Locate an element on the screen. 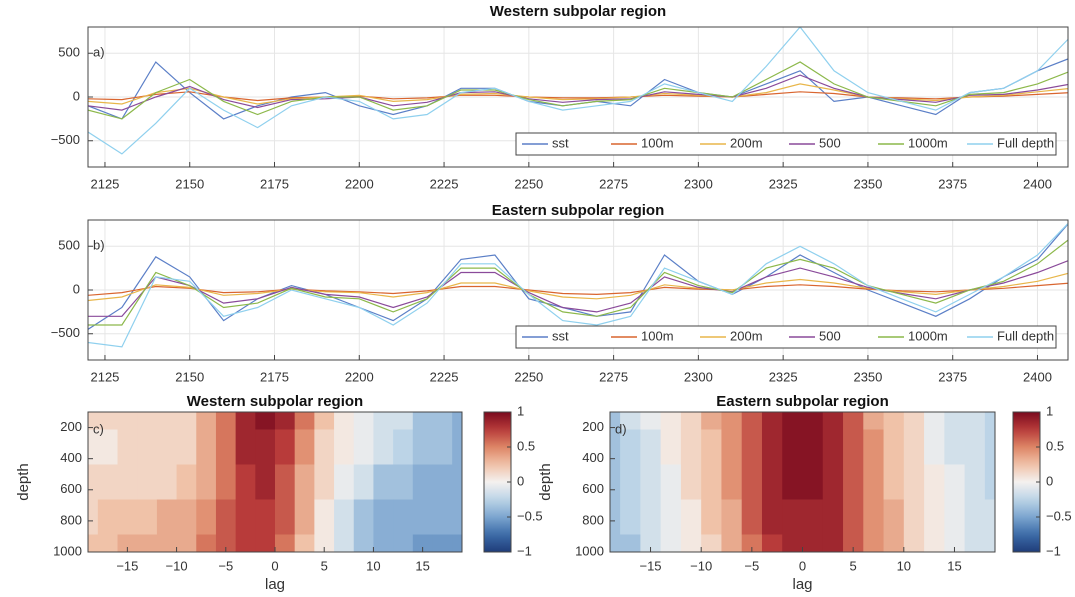  y-tick-label: 800 is located at coordinates (71, 519).